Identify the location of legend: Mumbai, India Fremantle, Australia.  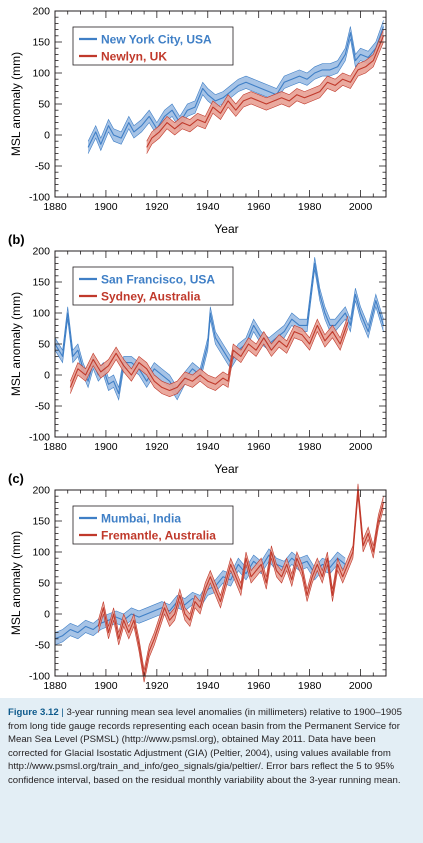
(153, 525).